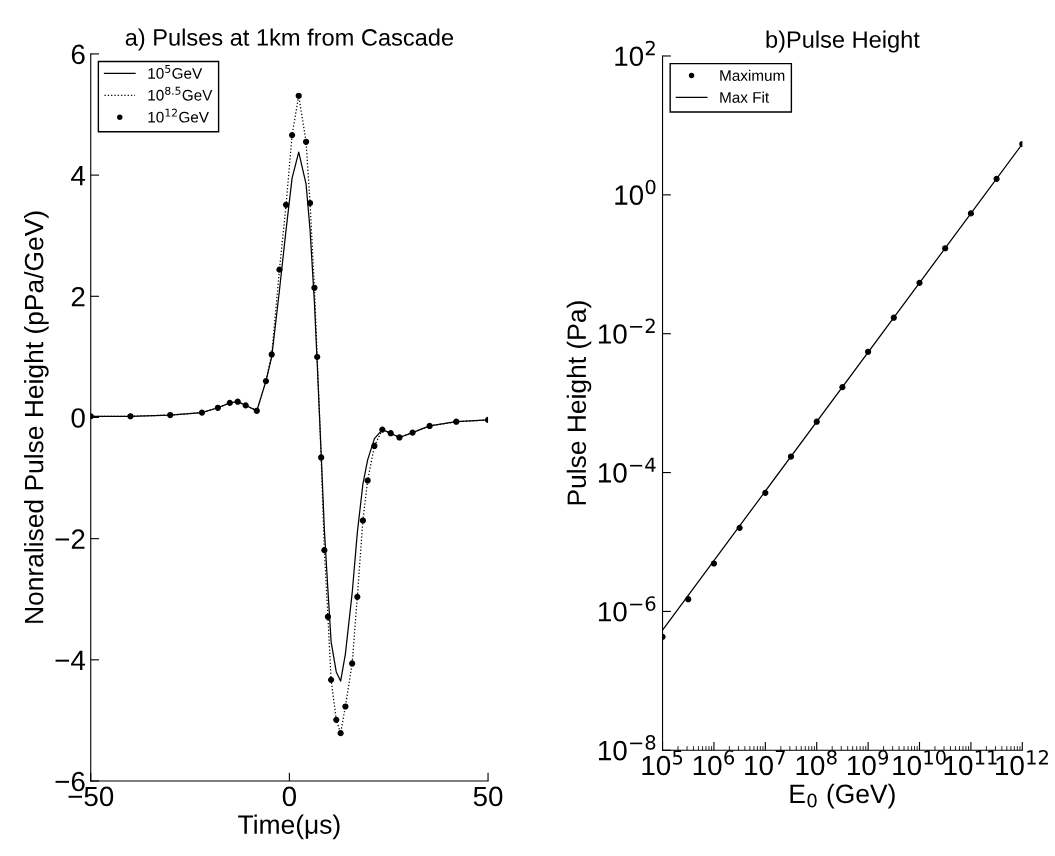 The width and height of the screenshot is (1055, 856). I want to click on y-tick-label: −2, so click(70, 539).